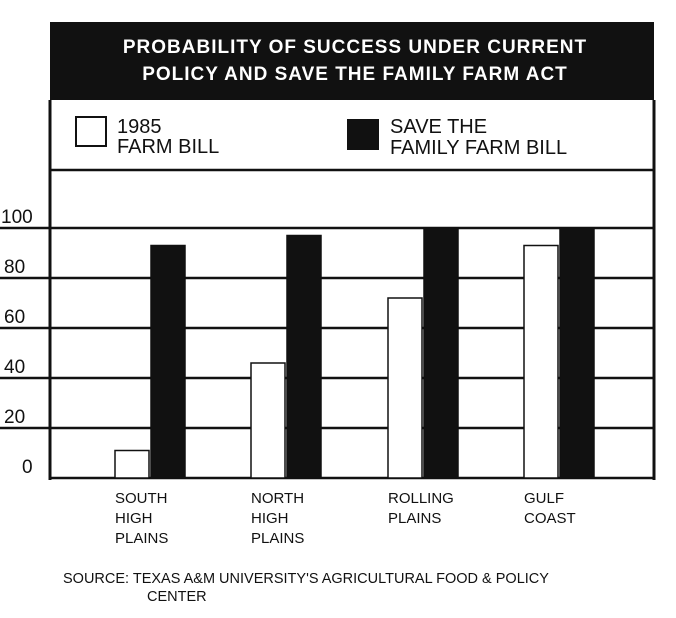 The image size is (676, 618). I want to click on chart-title-line-2: POLICY AND SAVE THE FAMILY FARM ACT, so click(355, 74).